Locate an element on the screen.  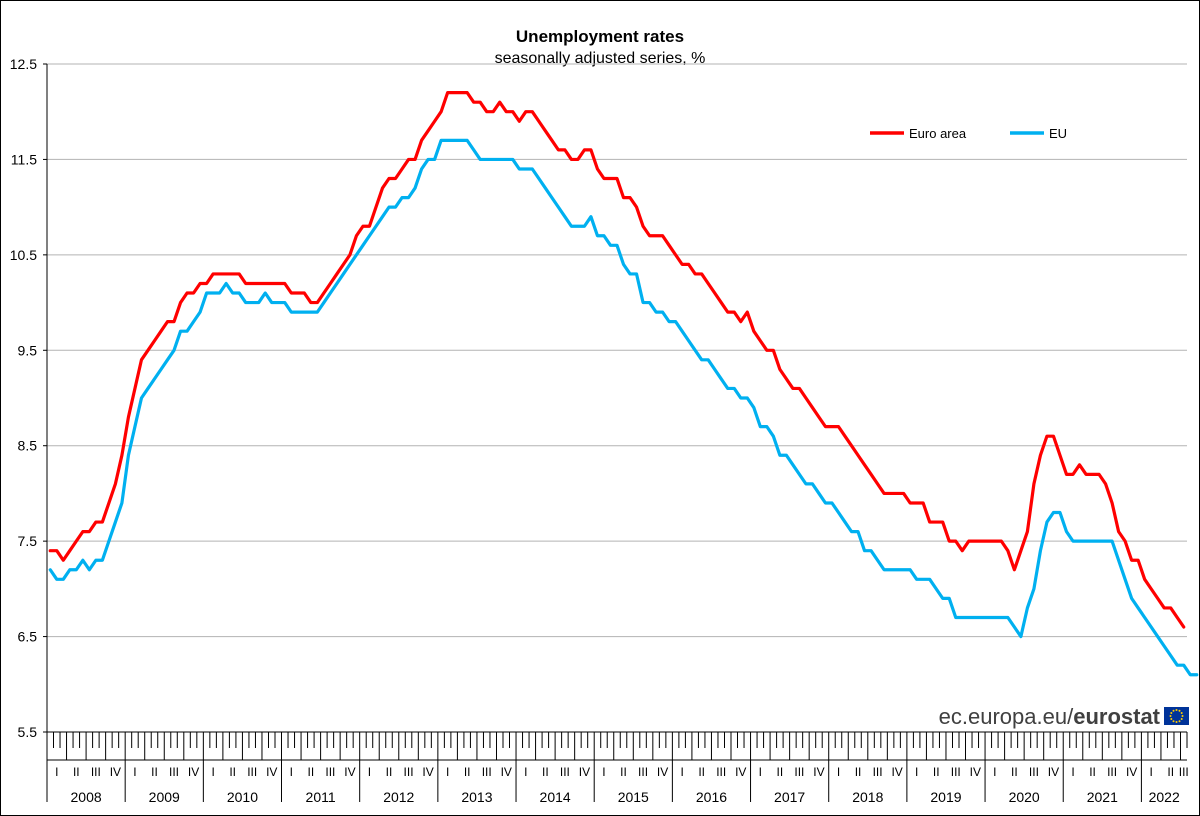
flag-field is located at coordinates (1176, 716).